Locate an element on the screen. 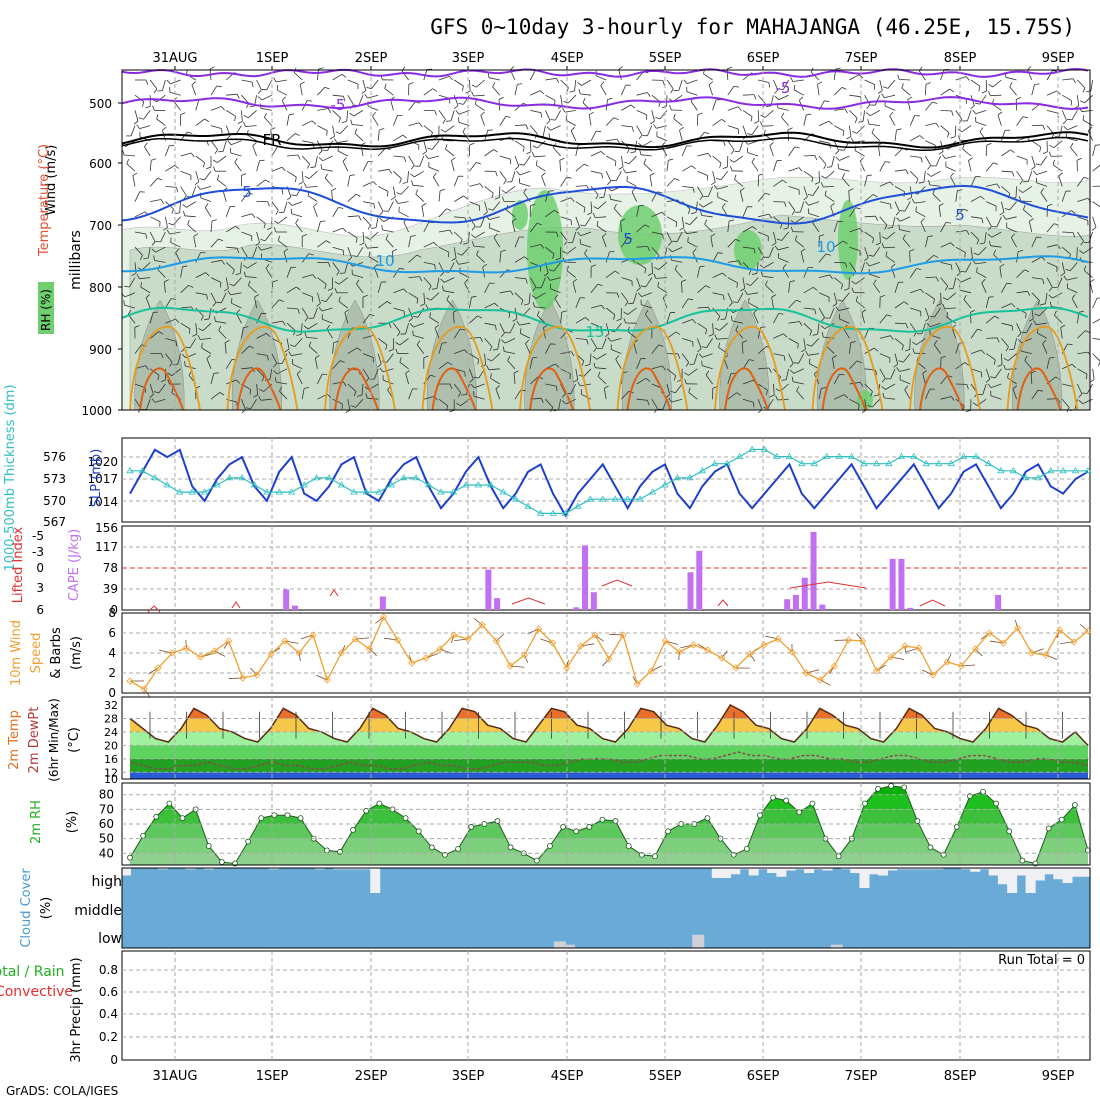  wind10-axis-label: 10m Wind is located at coordinates (16, 653).